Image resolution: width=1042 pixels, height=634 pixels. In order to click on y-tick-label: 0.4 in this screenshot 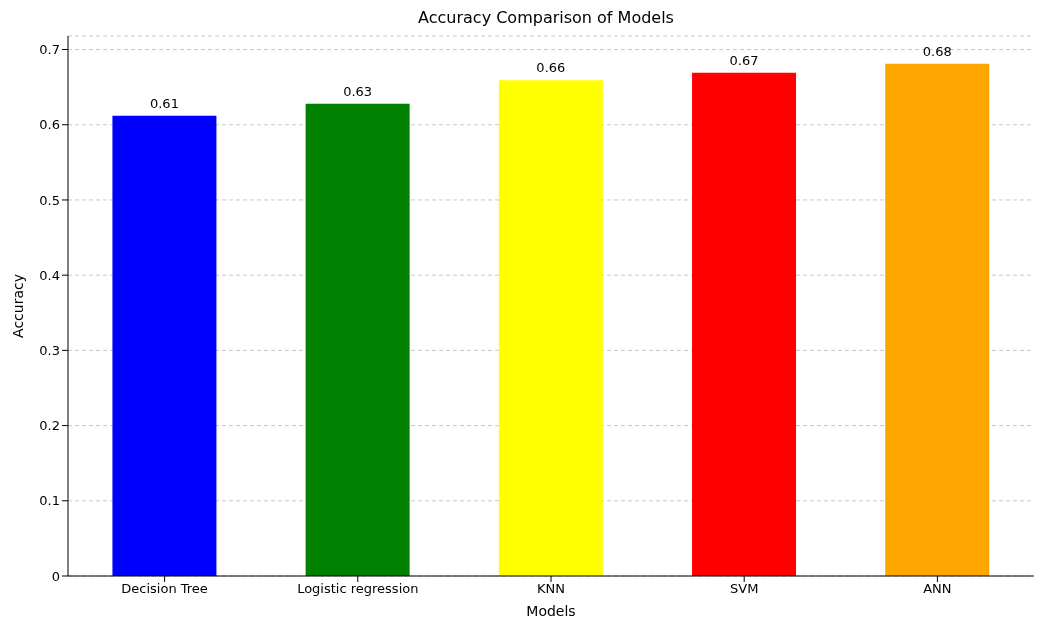, I will do `click(49, 275)`.